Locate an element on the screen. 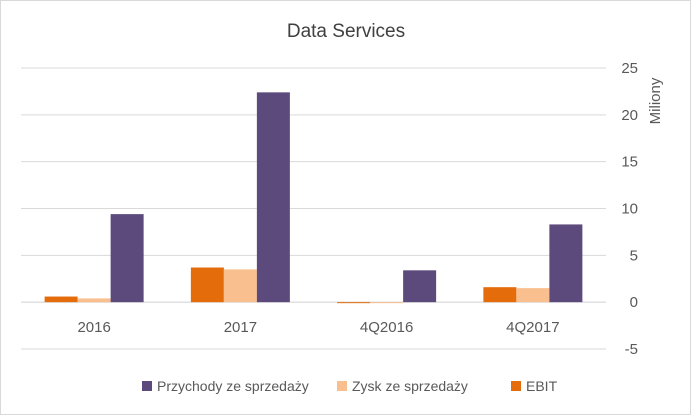  y-tick-label: 0 is located at coordinates (634, 302).